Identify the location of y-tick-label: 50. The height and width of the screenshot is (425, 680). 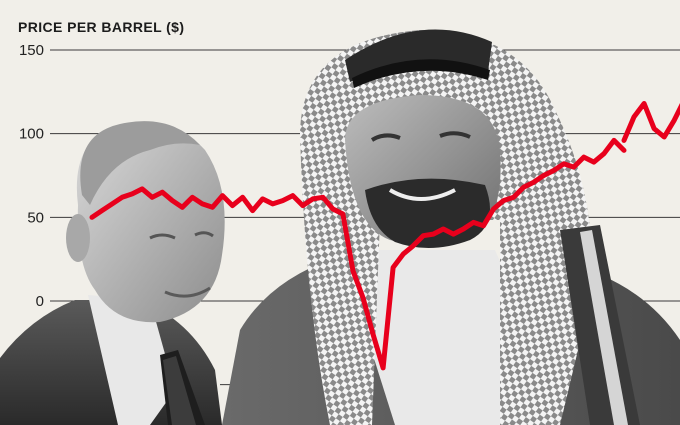
(35, 217).